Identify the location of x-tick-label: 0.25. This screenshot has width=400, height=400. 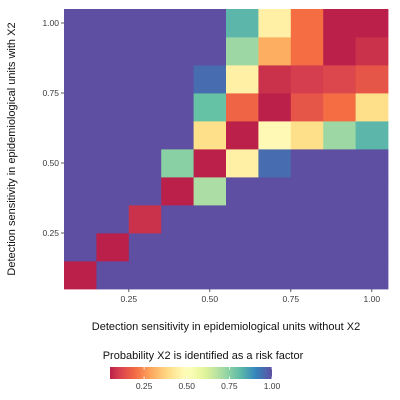
(129, 299).